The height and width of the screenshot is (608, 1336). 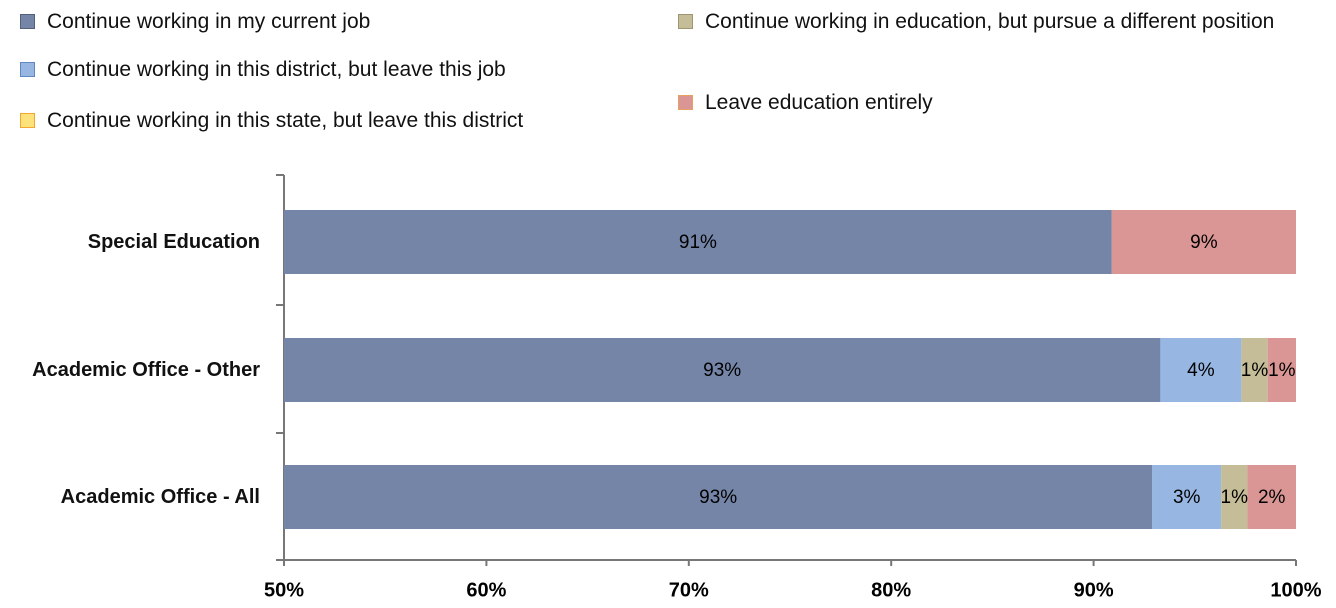 I want to click on data-label: 9%, so click(x=1204, y=242).